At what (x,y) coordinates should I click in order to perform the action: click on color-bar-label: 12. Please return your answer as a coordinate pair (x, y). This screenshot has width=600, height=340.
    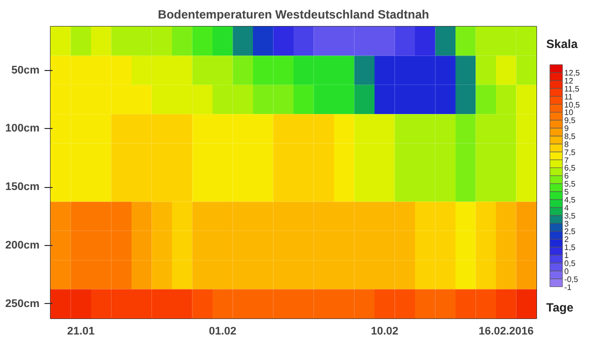
    Looking at the image, I should click on (569, 81).